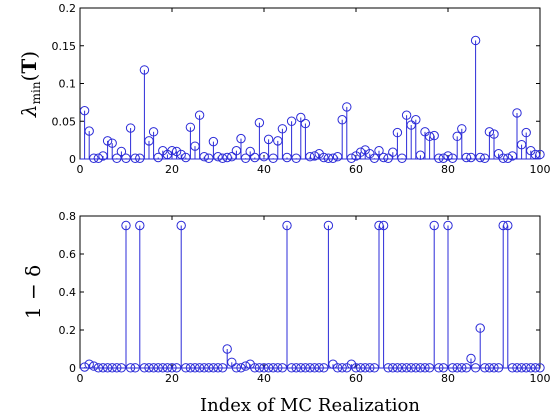 This screenshot has width=556, height=418. What do you see at coordinates (64, 121) in the screenshot?
I see `top-y-tick-label: 0.05` at bounding box center [64, 121].